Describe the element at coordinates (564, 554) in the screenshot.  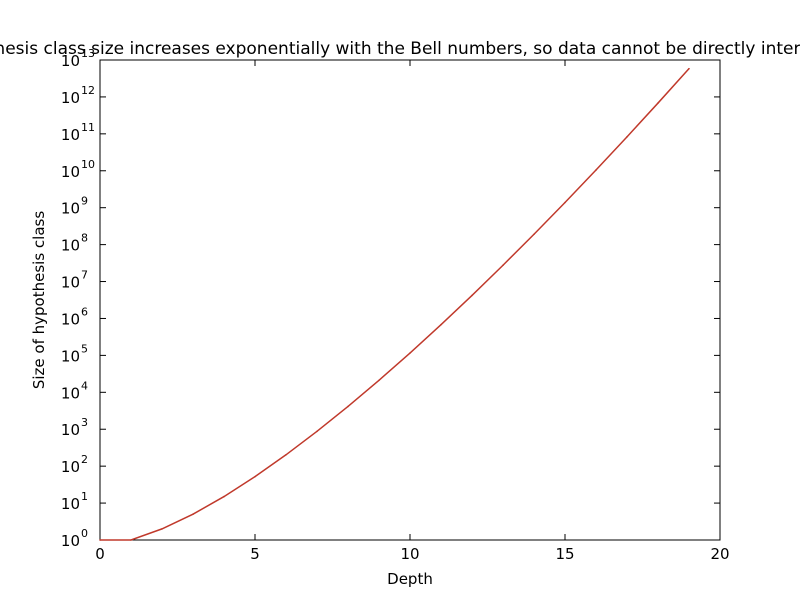
I see `x-tick-label: 15` at that location.